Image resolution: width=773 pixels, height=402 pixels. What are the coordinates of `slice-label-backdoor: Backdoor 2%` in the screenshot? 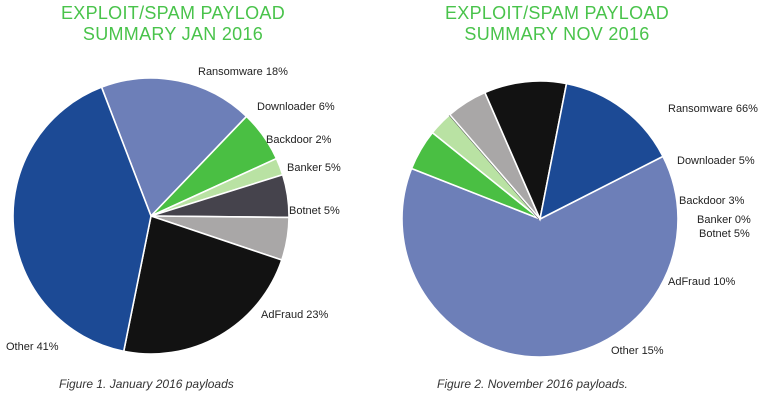 It's located at (299, 140).